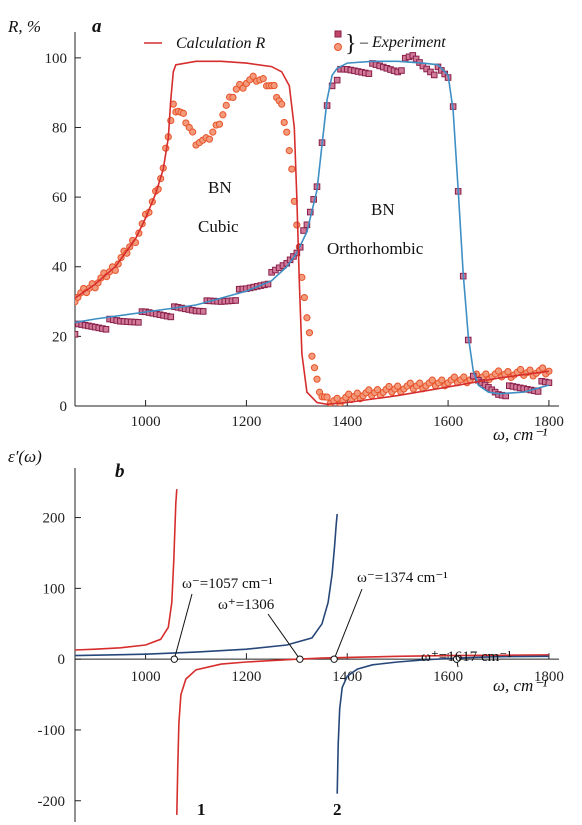  I want to click on panel-a-y-label: R, %, so click(24, 26).